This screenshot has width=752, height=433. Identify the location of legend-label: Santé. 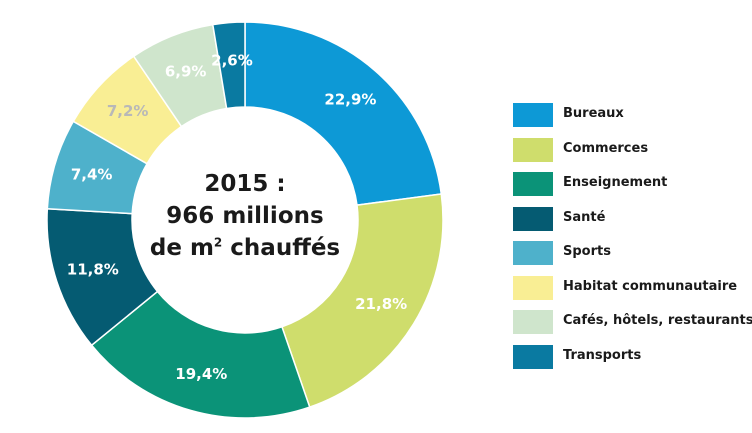
(584, 217).